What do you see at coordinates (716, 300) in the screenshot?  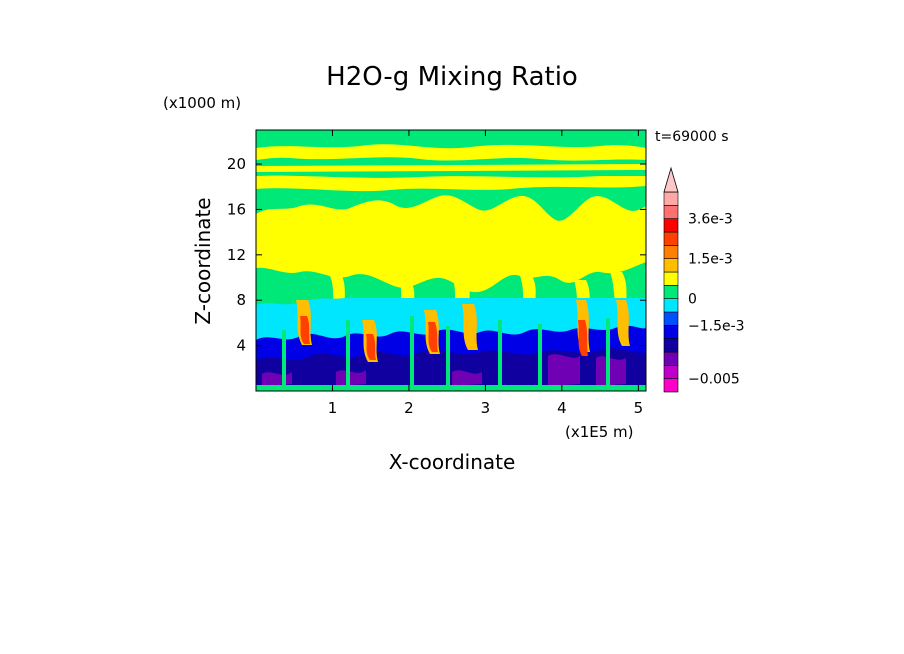 I see `colorbar-labels: 3.6e-3 1.5e-3 0 −1.5e-3 −0.005` at bounding box center [716, 300].